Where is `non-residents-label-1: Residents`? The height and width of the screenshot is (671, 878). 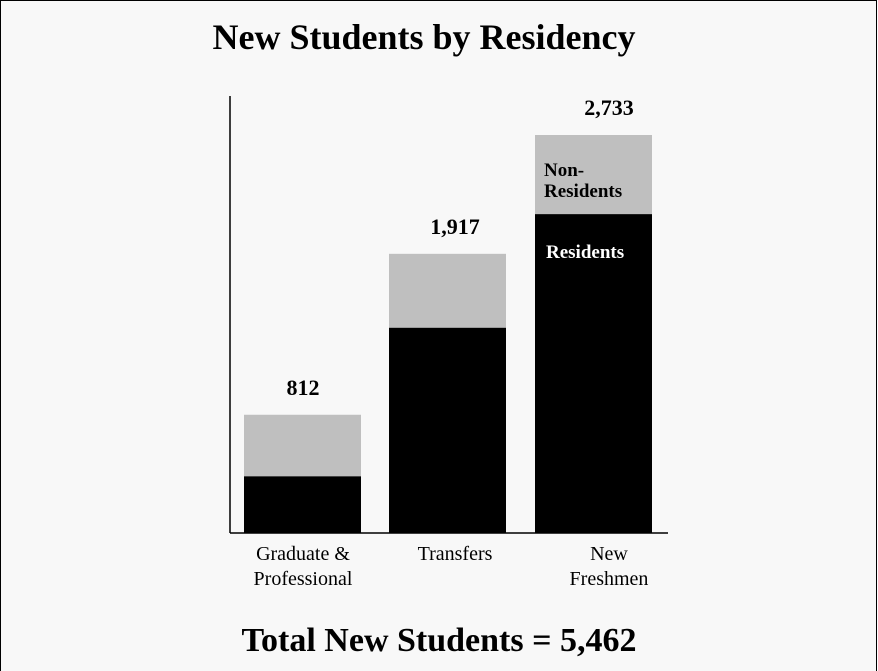
non-residents-label-1: Residents is located at coordinates (583, 191).